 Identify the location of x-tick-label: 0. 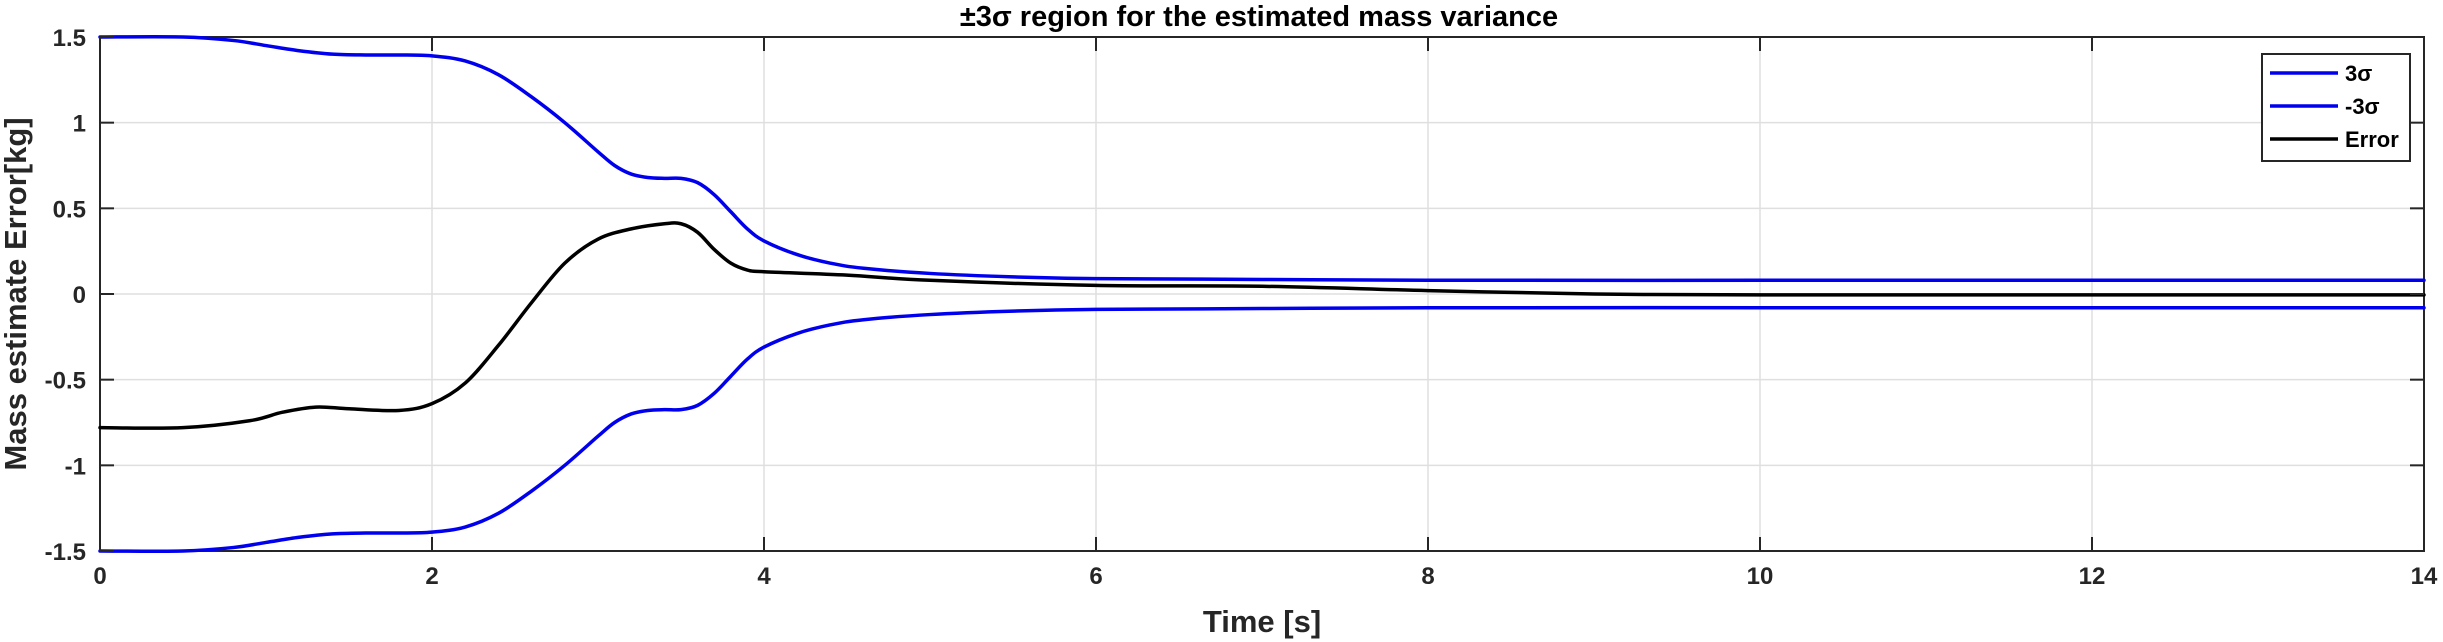
(99, 576).